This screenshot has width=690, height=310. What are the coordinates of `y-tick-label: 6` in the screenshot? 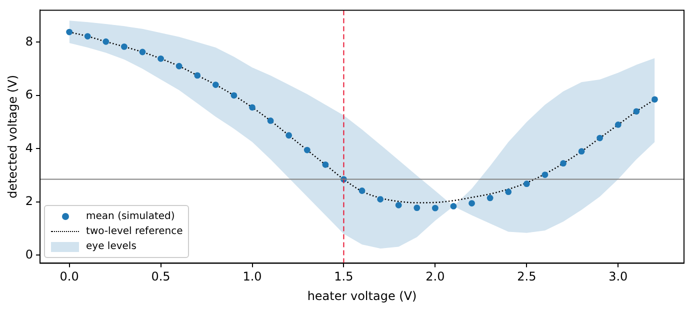 It's located at (29, 95).